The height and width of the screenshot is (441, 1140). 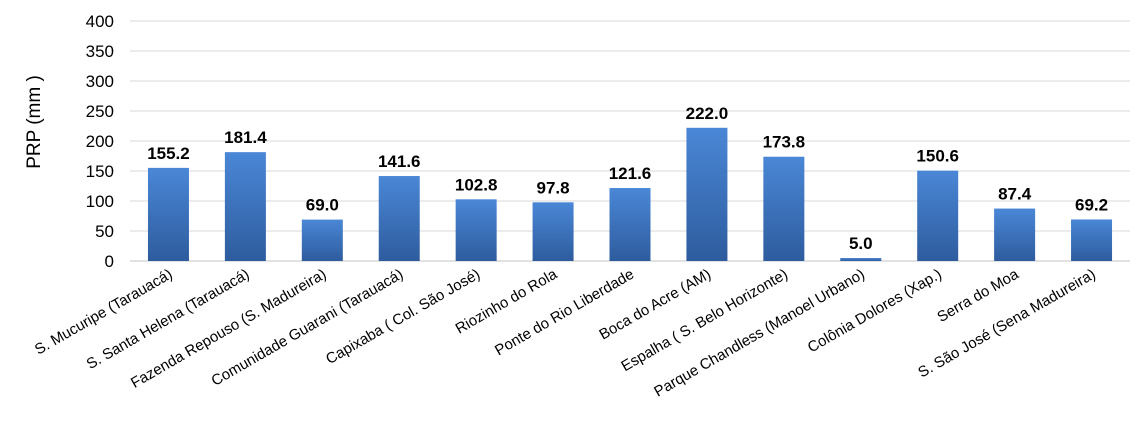 What do you see at coordinates (322, 205) in the screenshot?
I see `data-label: 69.0` at bounding box center [322, 205].